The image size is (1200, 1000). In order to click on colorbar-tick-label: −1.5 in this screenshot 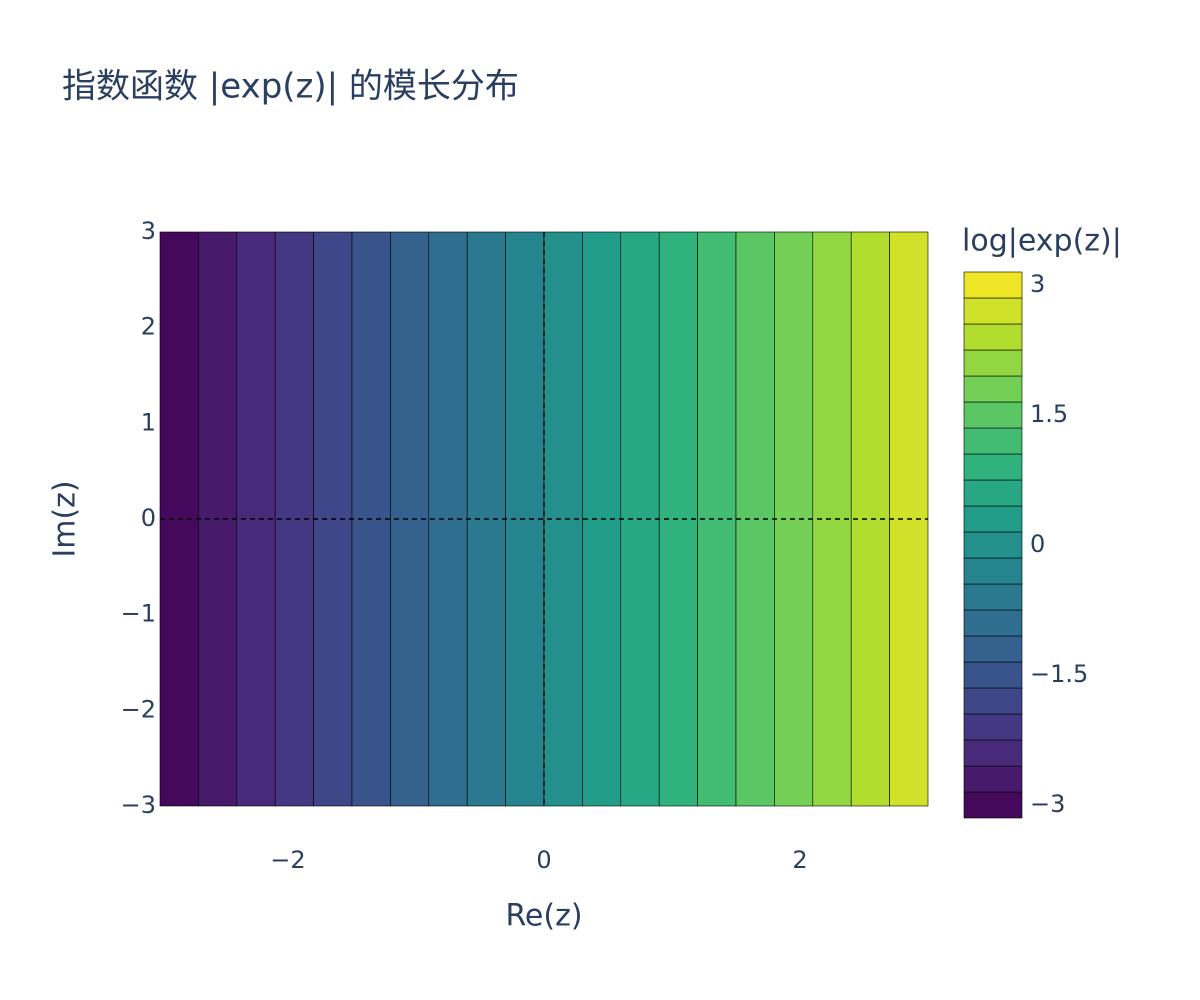, I will do `click(1059, 674)`.